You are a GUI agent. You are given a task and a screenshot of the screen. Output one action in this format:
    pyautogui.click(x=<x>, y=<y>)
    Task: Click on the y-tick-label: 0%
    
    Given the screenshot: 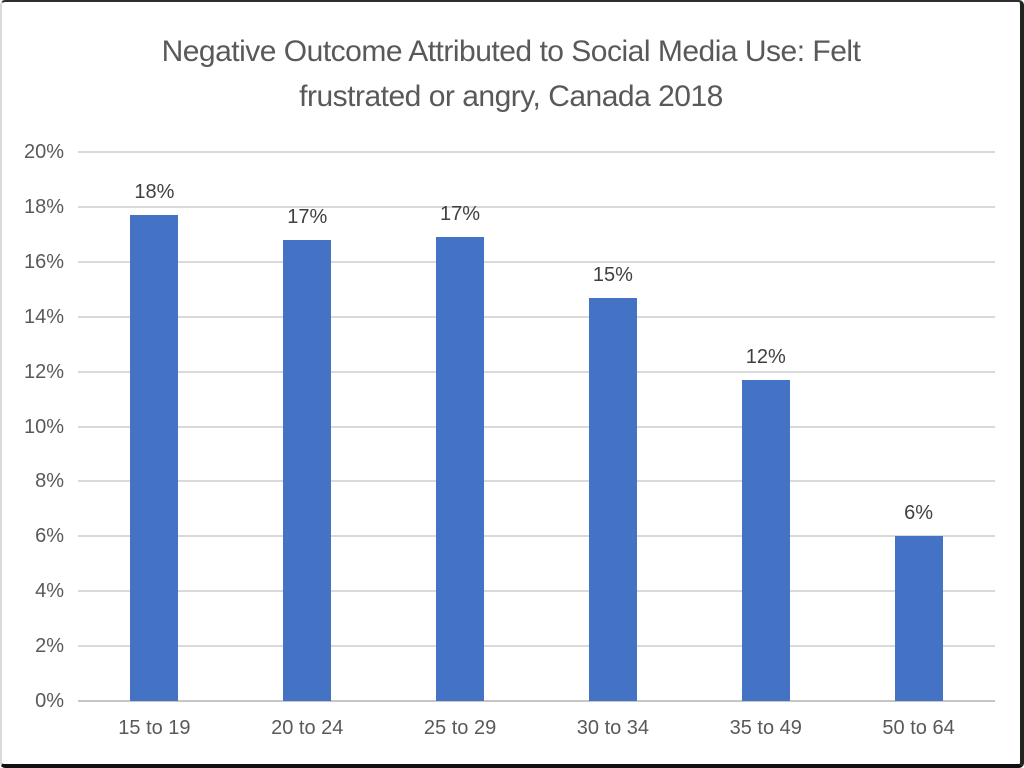 What is the action you would take?
    pyautogui.click(x=49, y=701)
    